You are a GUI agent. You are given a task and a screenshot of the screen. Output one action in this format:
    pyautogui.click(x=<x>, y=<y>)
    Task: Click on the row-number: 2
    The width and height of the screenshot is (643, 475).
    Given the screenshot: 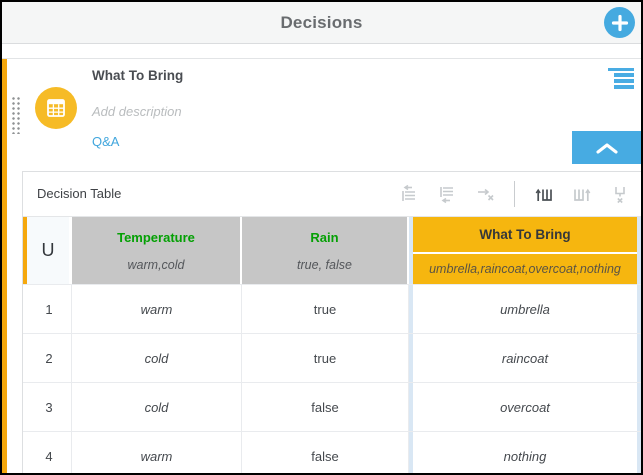 What is the action you would take?
    pyautogui.click(x=47, y=358)
    